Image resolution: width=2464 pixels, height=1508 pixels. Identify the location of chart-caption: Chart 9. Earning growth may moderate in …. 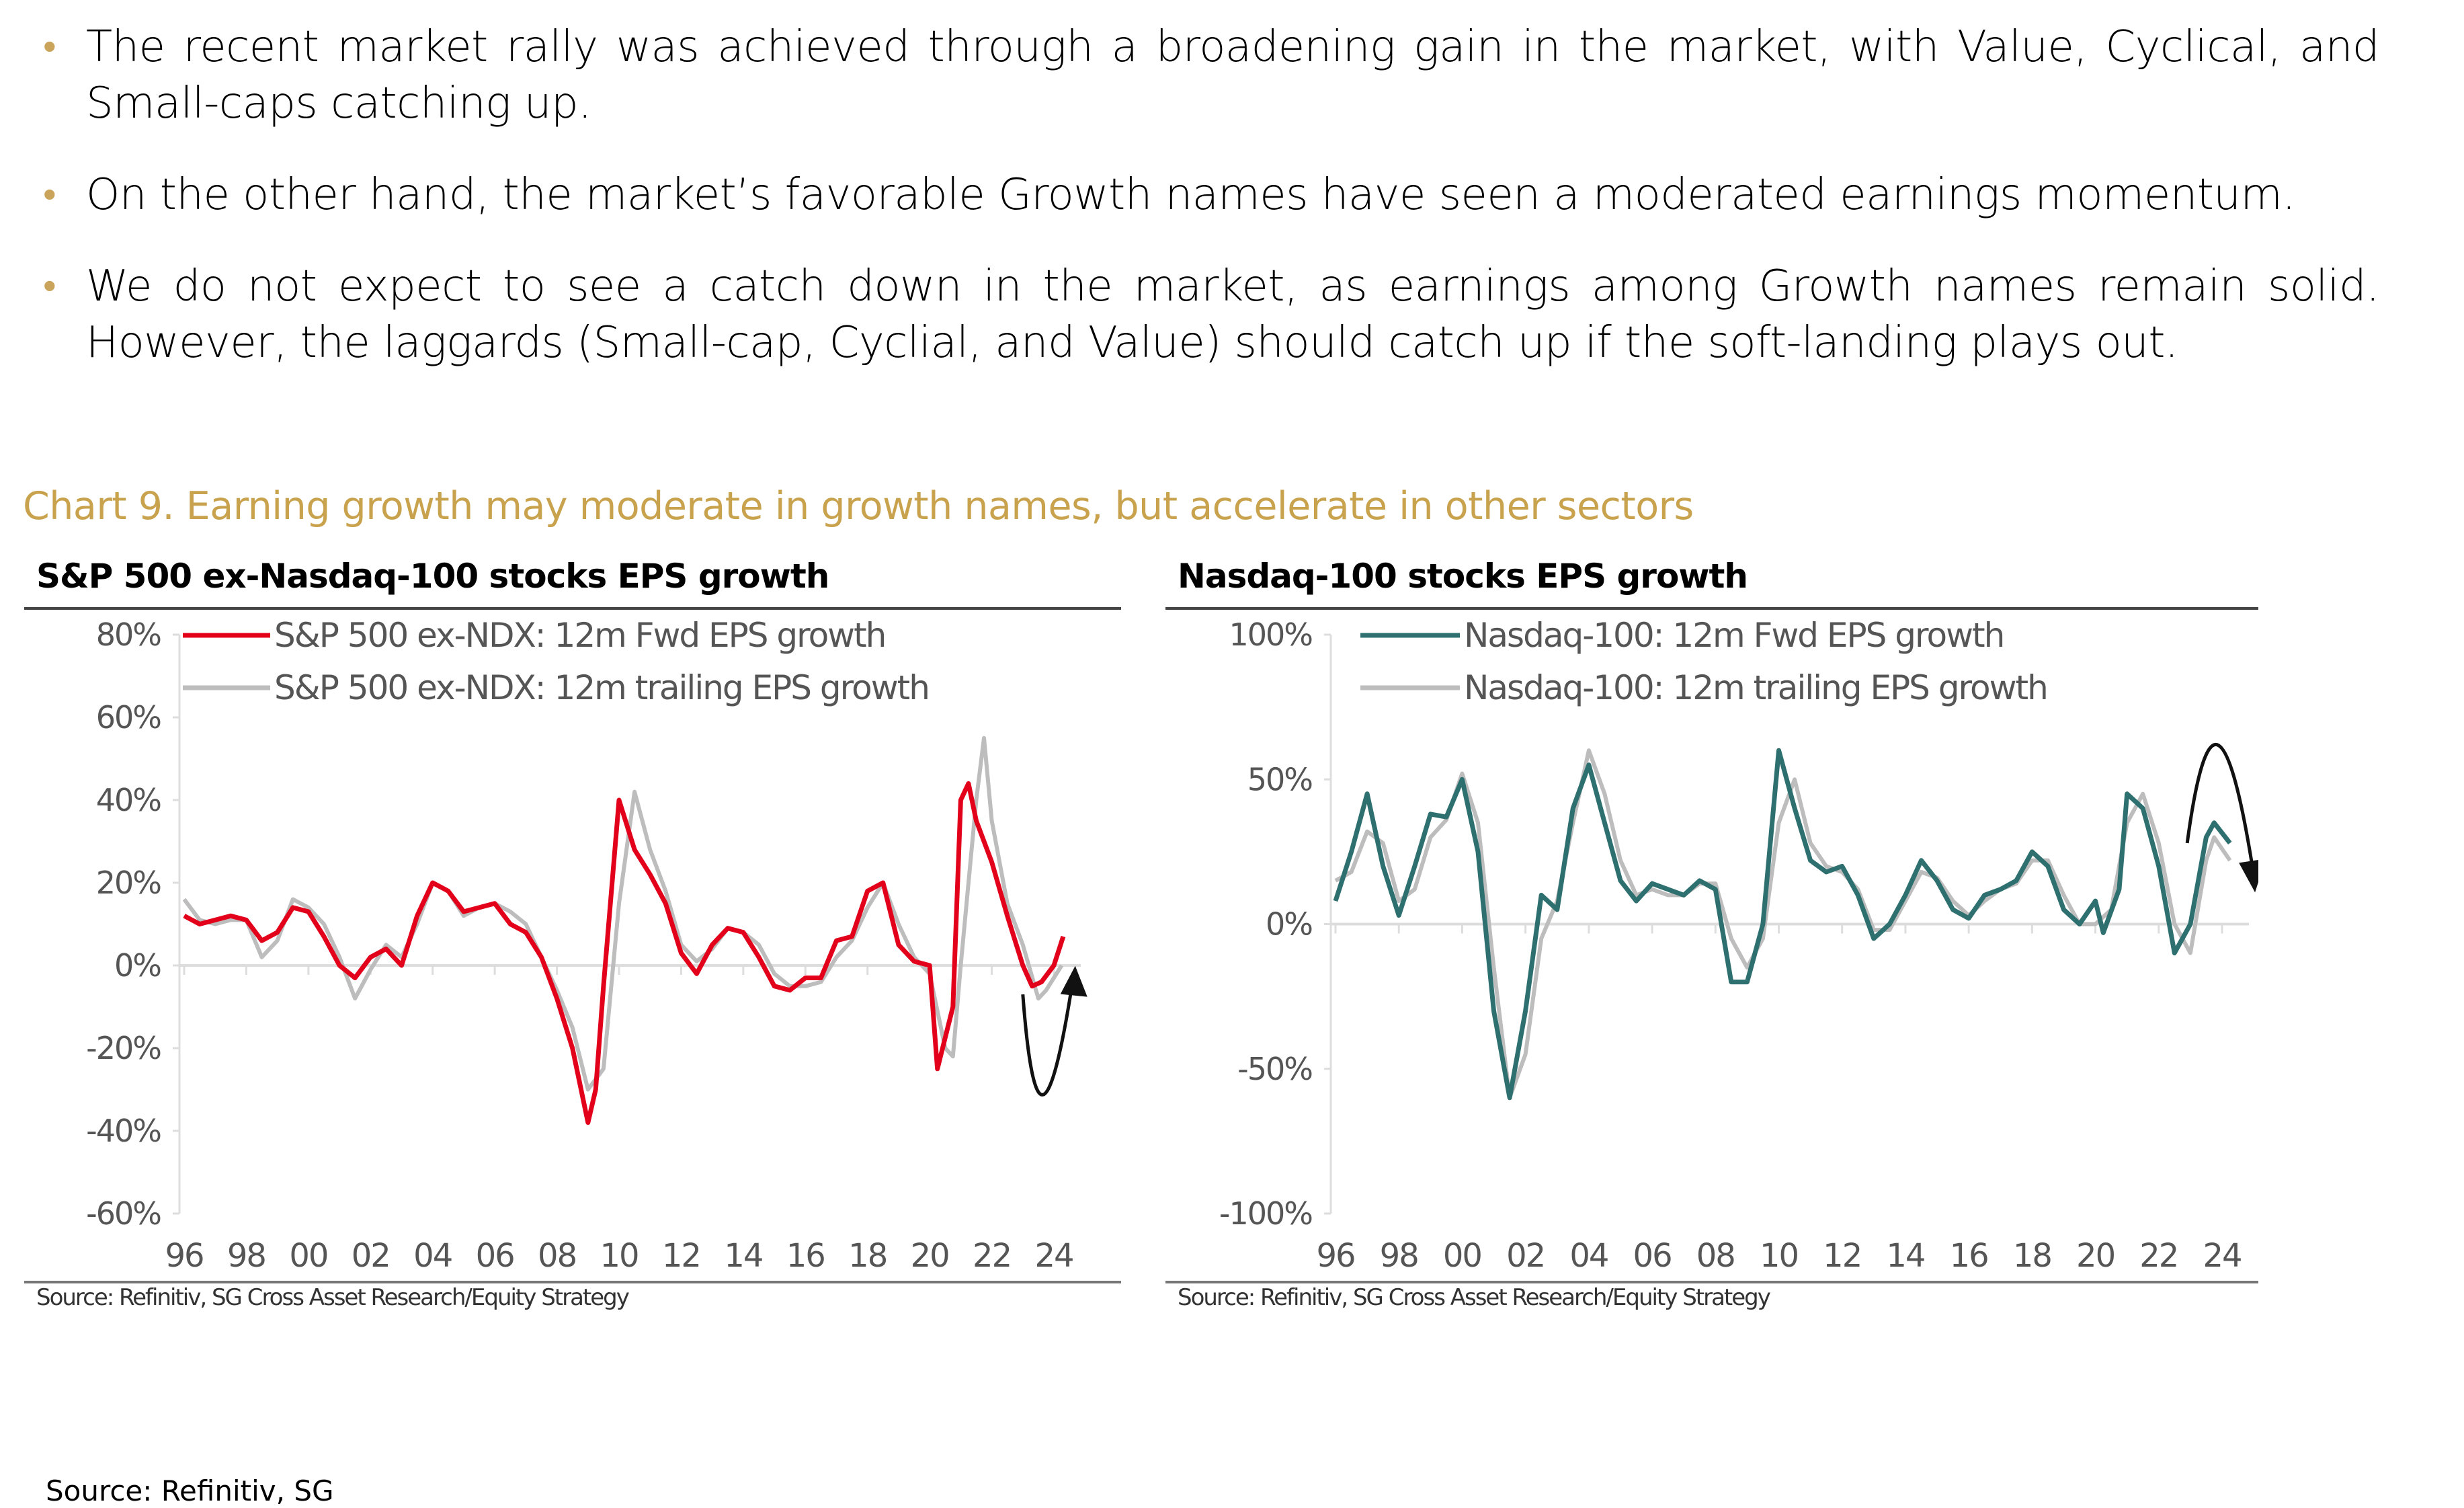
(859, 506).